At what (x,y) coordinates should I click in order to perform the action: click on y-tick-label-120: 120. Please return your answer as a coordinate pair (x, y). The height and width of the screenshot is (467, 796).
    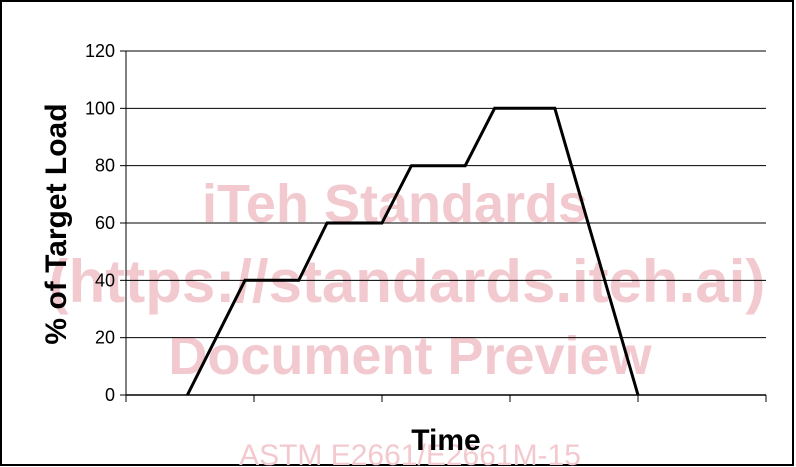
    Looking at the image, I should click on (100, 51).